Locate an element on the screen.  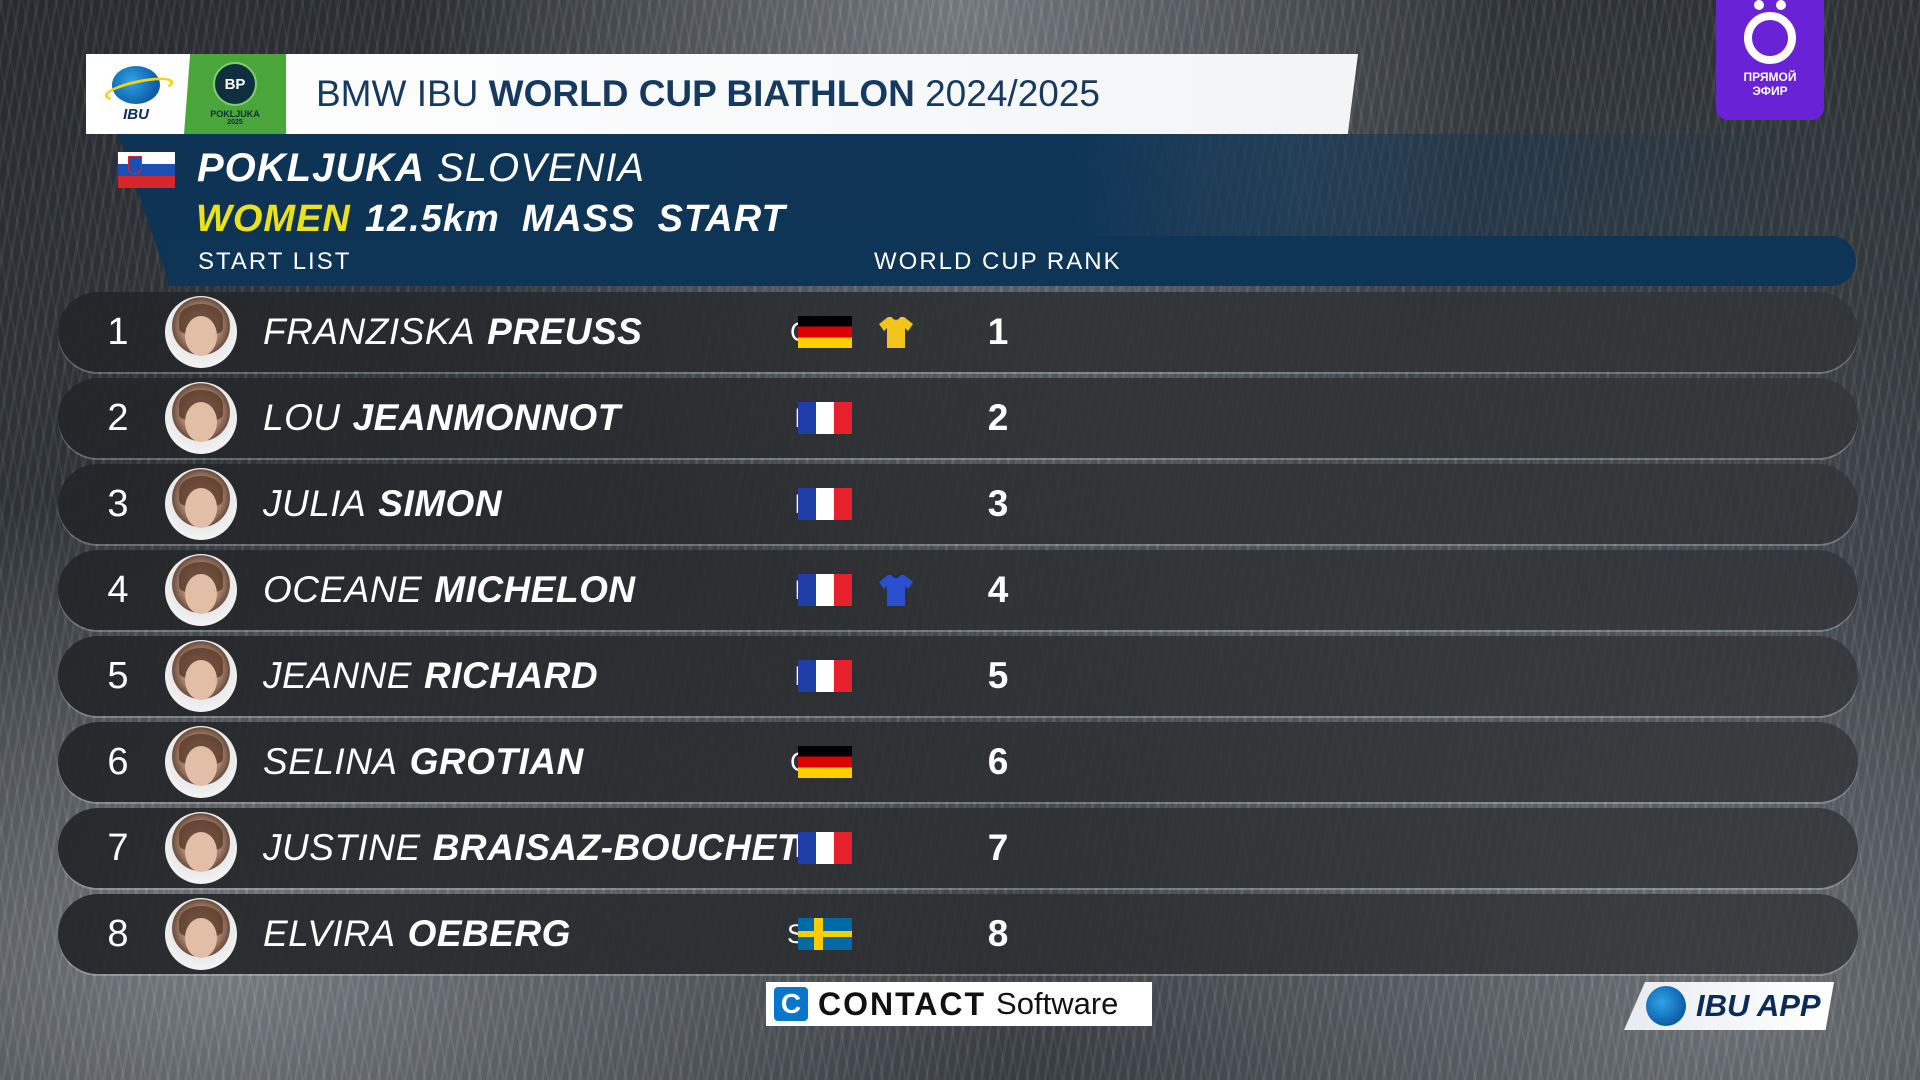
live-label-line1: ПРЯМОЙ is located at coordinates (1770, 77).